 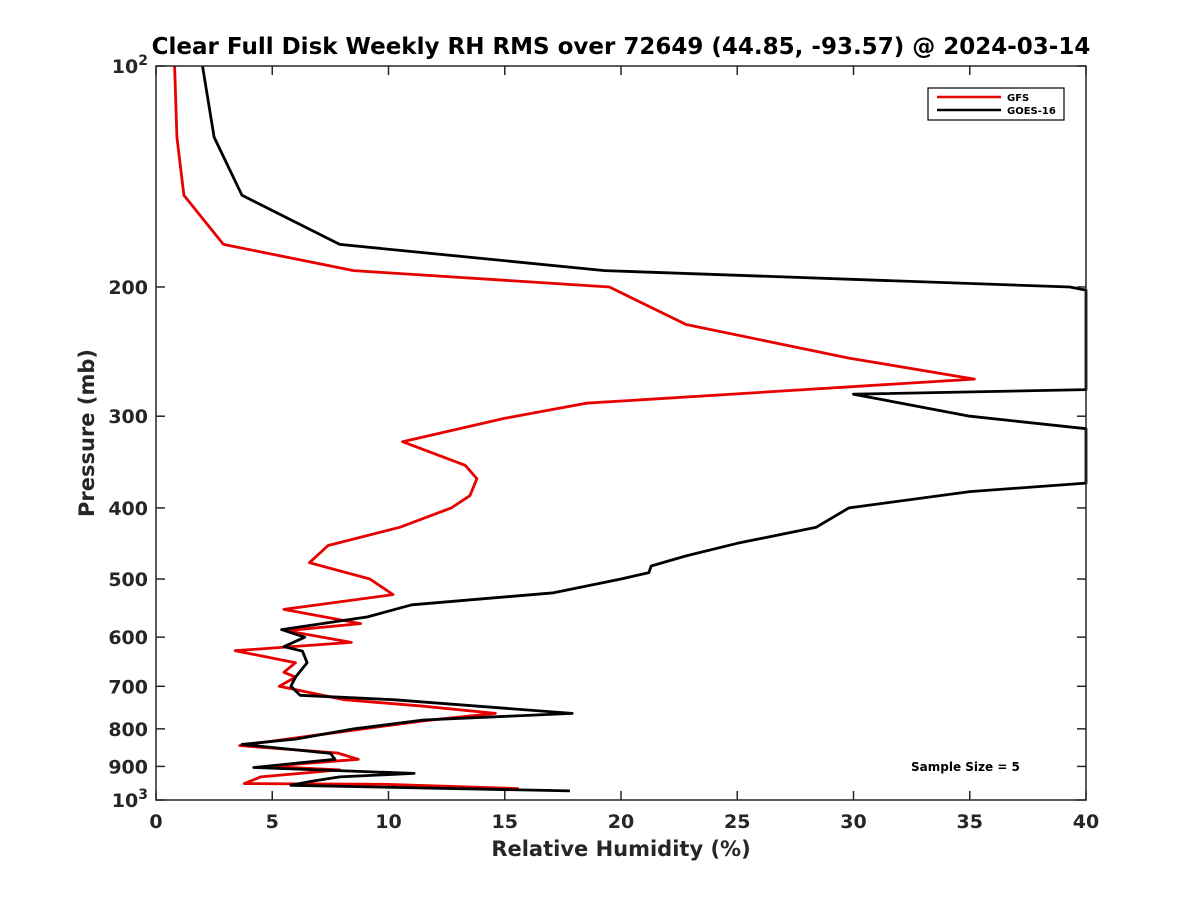 I want to click on x-axis-label: Relative Humidity (%), so click(x=620, y=849).